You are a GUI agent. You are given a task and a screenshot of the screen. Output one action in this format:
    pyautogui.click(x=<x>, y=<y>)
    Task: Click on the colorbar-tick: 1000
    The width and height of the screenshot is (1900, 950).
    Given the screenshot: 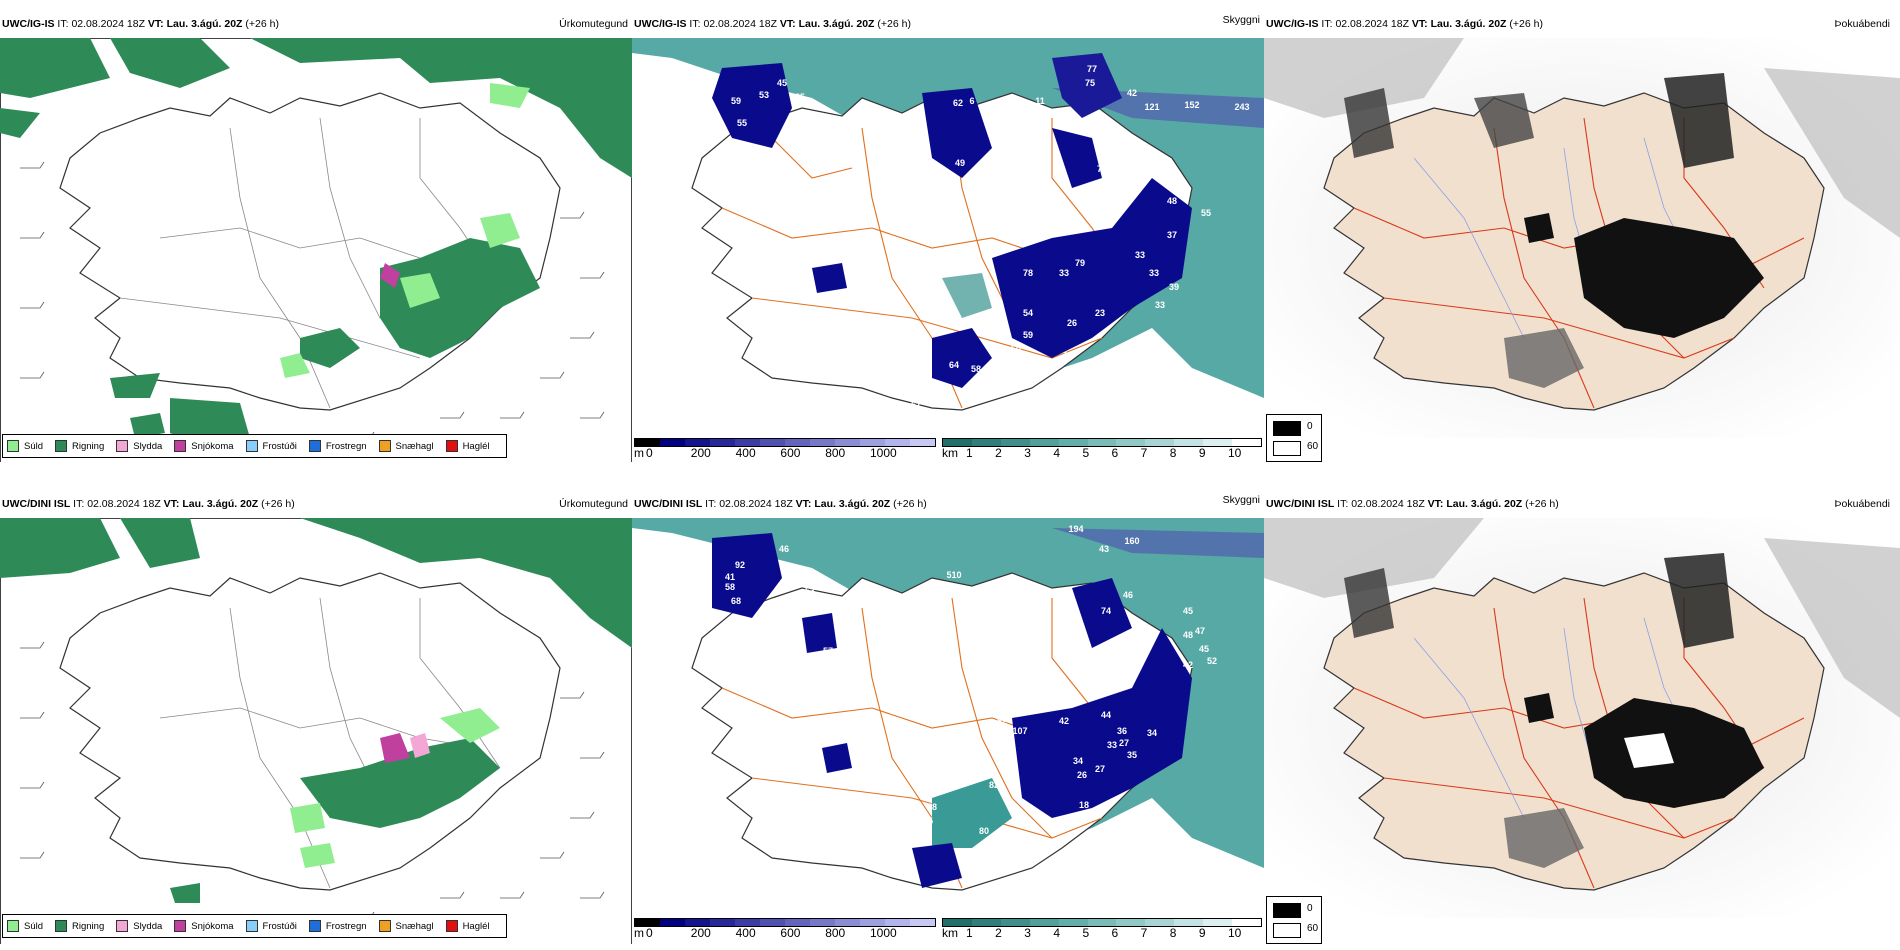 What is the action you would take?
    pyautogui.click(x=883, y=933)
    